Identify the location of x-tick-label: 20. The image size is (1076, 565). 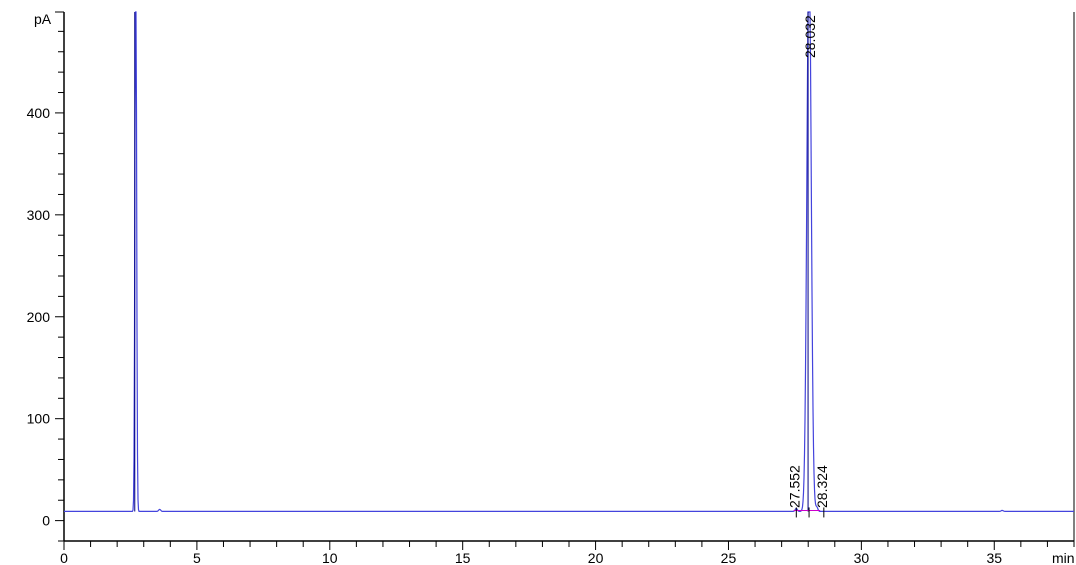
(596, 557).